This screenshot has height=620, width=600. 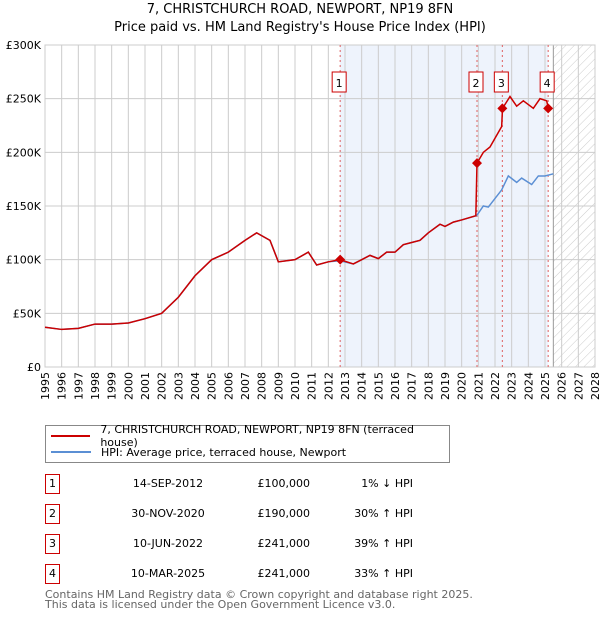 I want to click on sale-row: 4 10-MAR-2025 £241,000 33% ↑ HPI, so click(x=255, y=574).